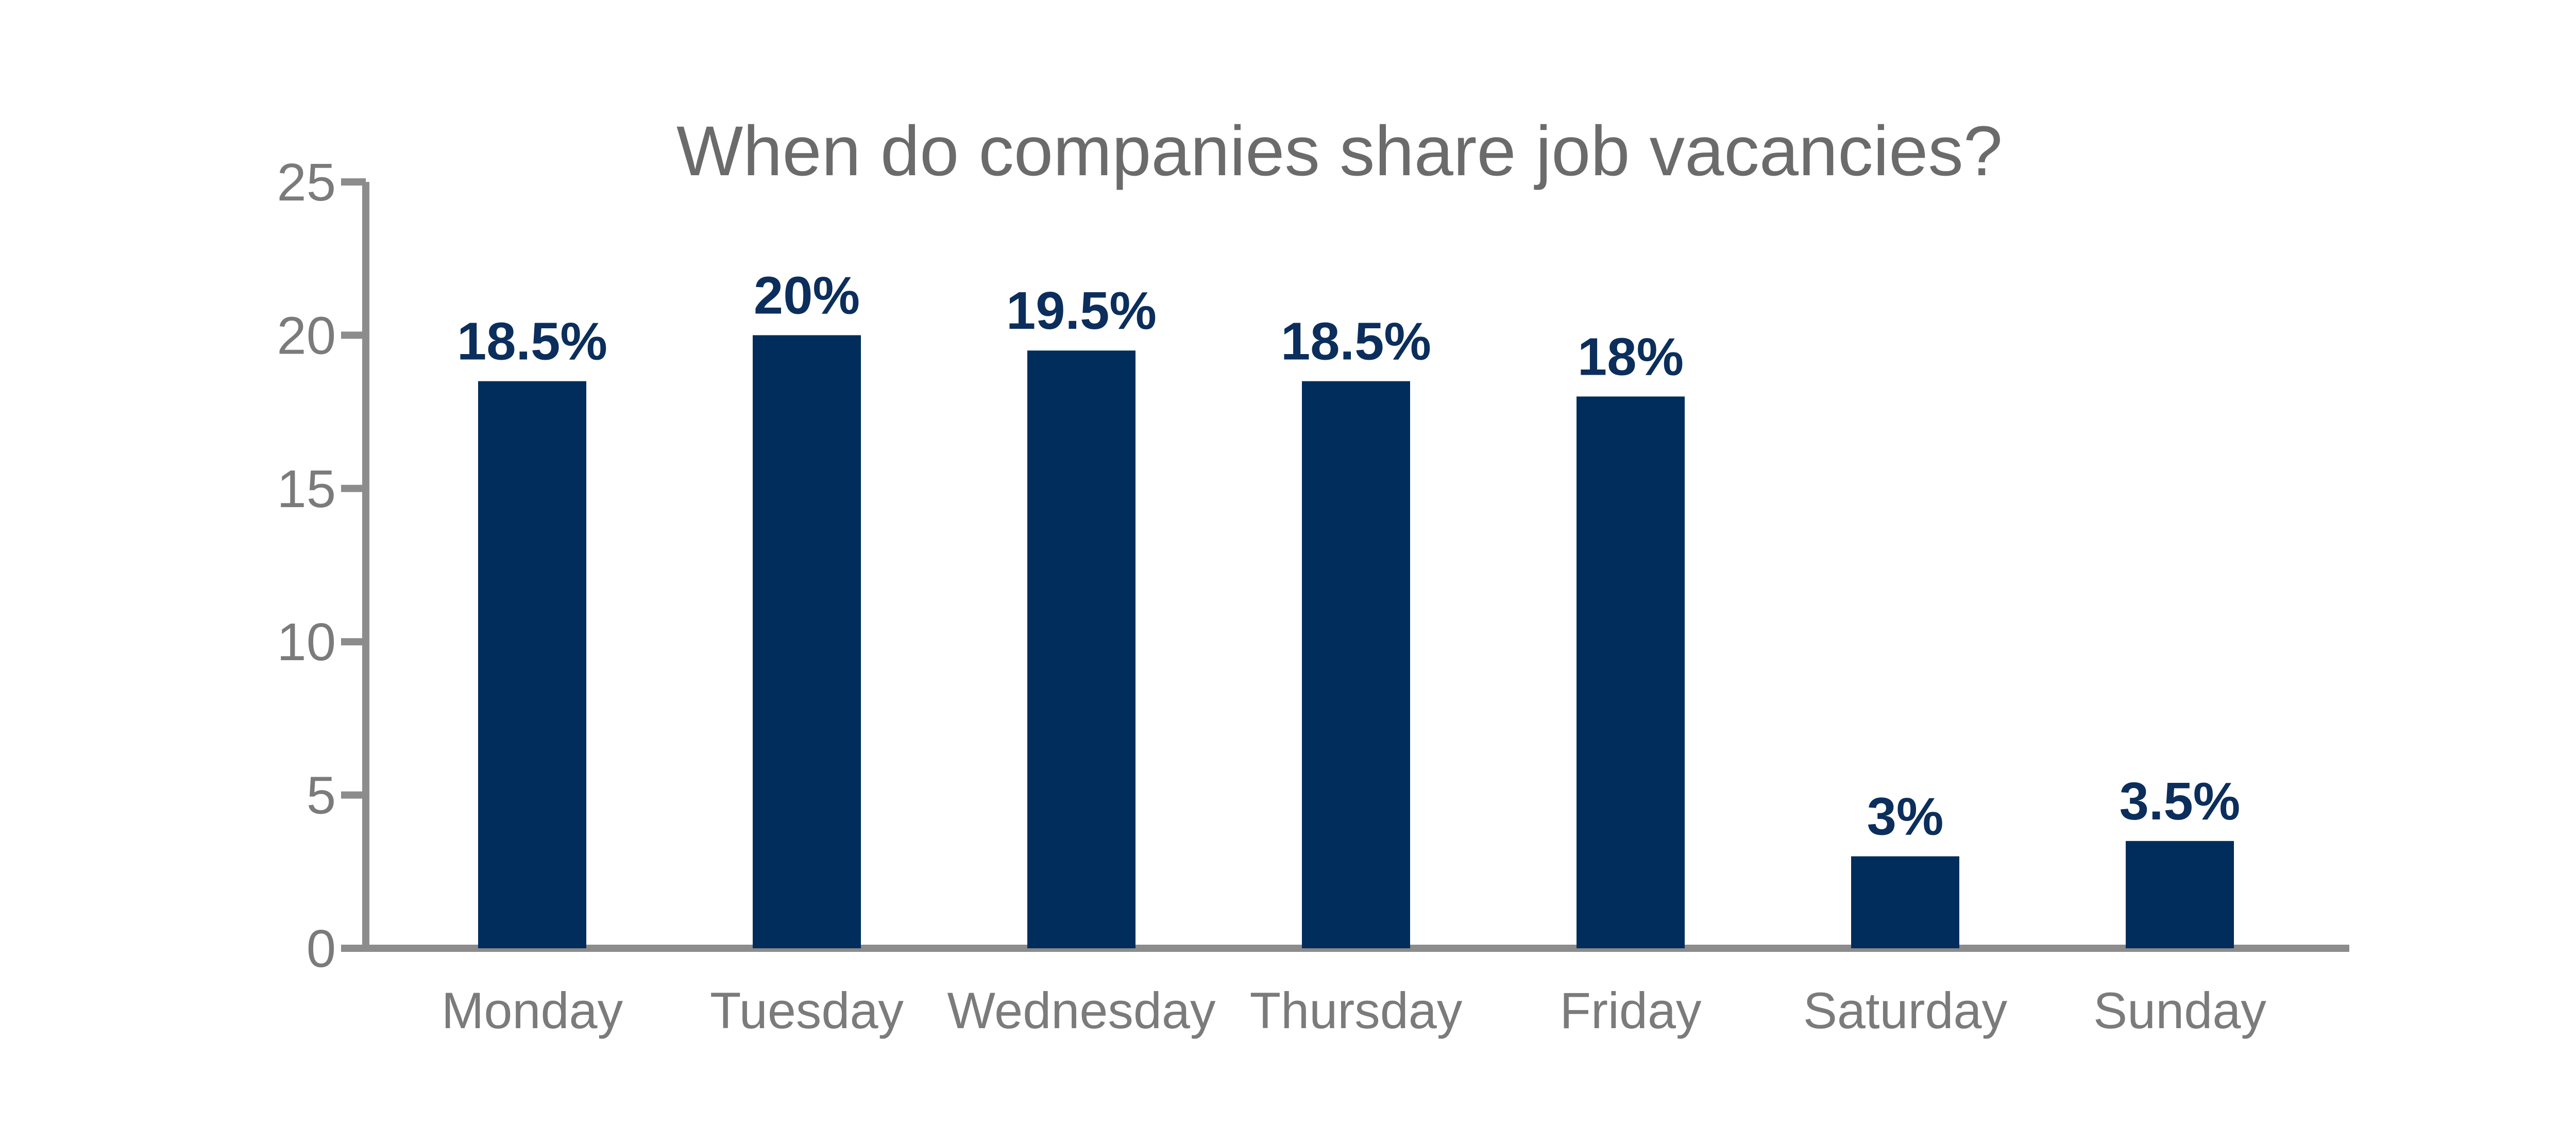 The image size is (2576, 1140). What do you see at coordinates (321, 565) in the screenshot?
I see `y-axis-ticks: 0 5 10 15 20 25` at bounding box center [321, 565].